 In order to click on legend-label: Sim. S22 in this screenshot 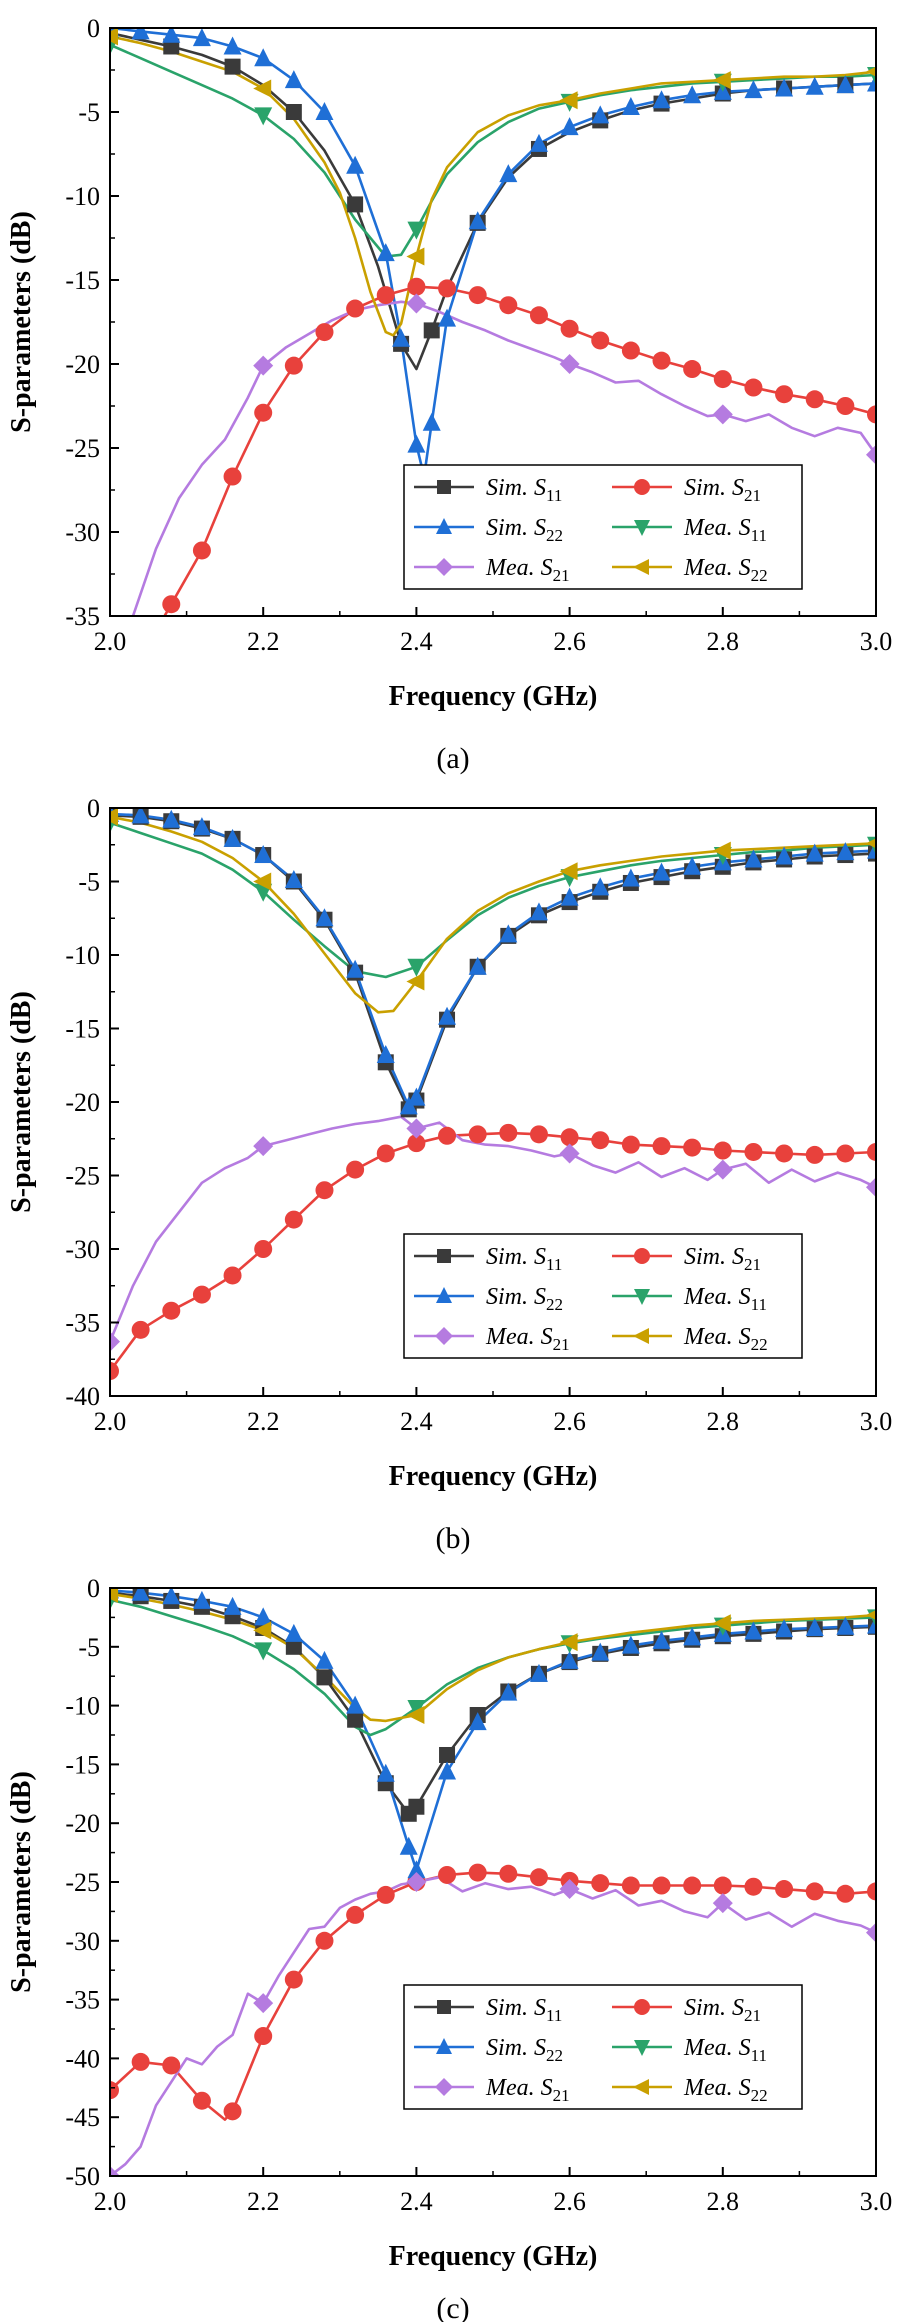, I will do `click(524, 2050)`.